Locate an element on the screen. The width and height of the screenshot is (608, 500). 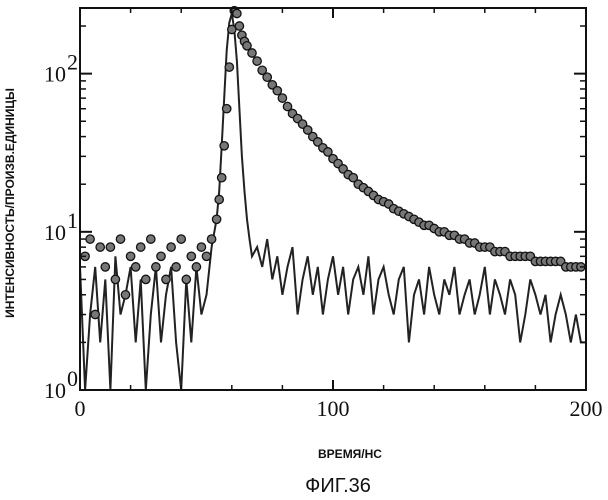
x-tick-label: 0 is located at coordinates (80, 408).